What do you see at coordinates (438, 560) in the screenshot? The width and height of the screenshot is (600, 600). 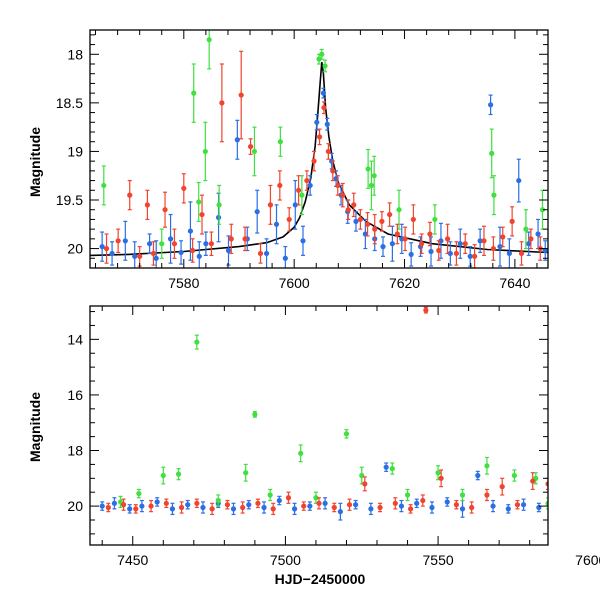 I see `x-tick-label: 7550` at bounding box center [438, 560].